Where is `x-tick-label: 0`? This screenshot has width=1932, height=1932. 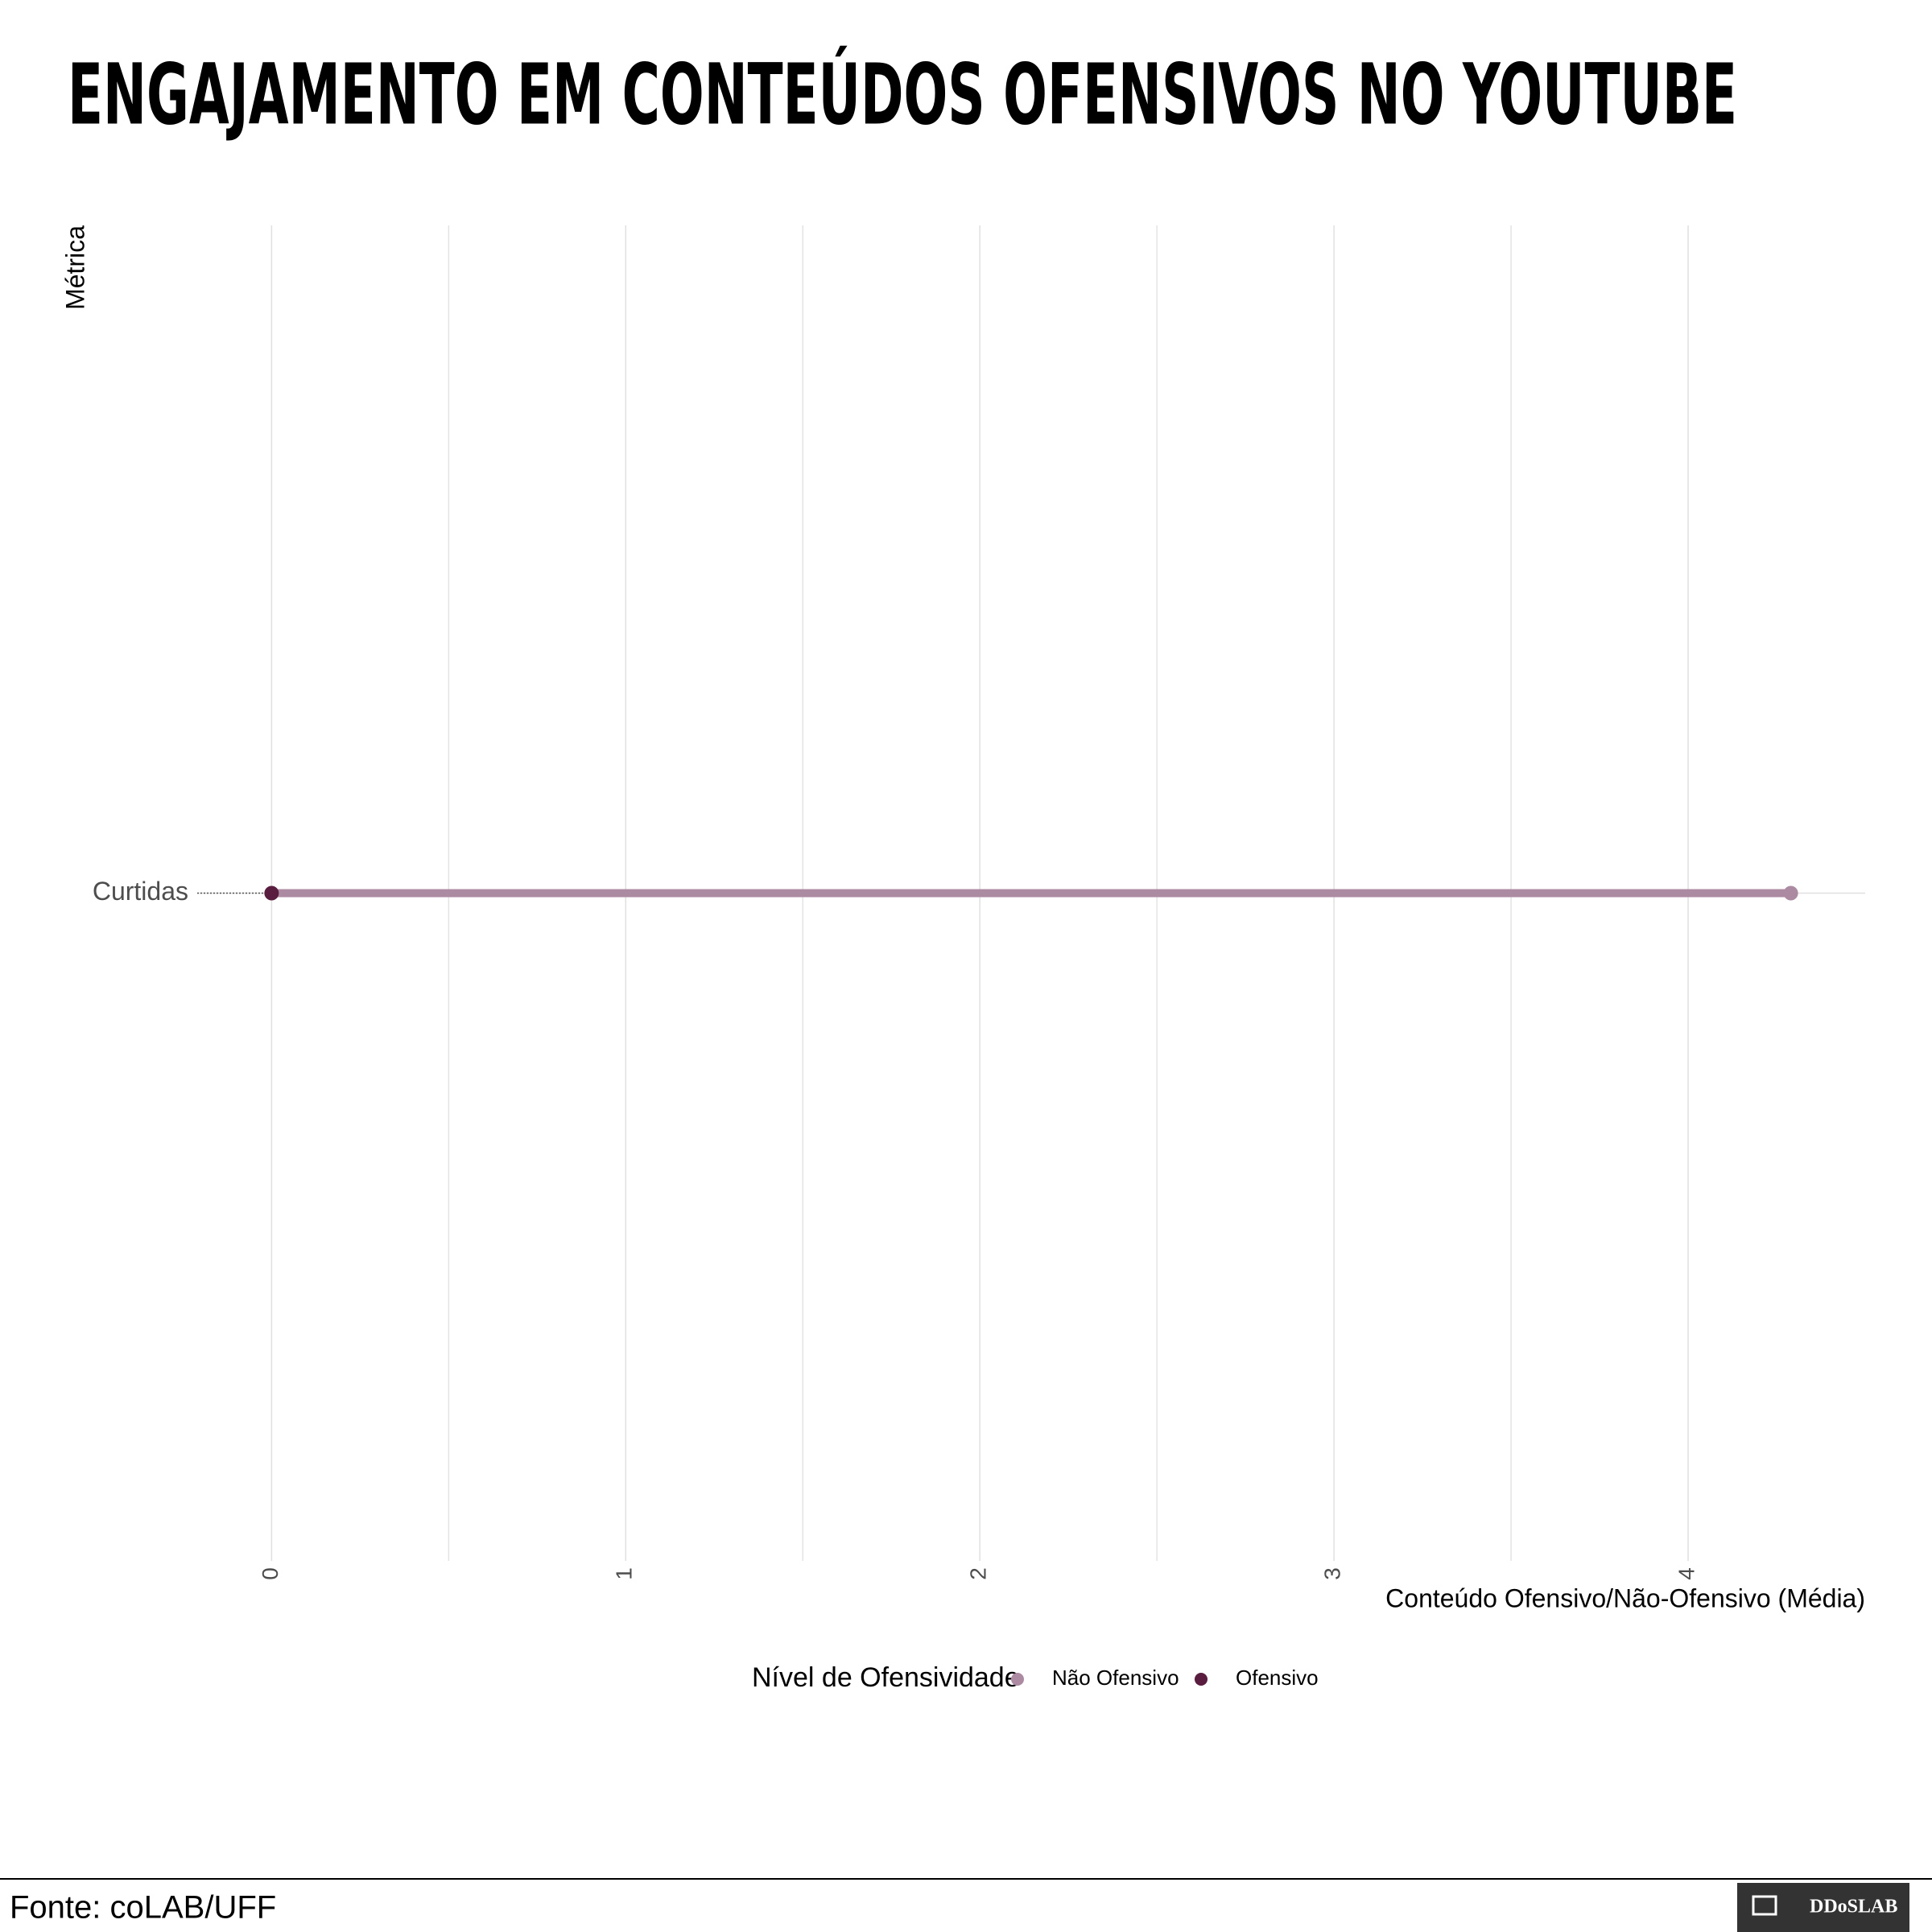
x-tick-label: 0 is located at coordinates (270, 1573).